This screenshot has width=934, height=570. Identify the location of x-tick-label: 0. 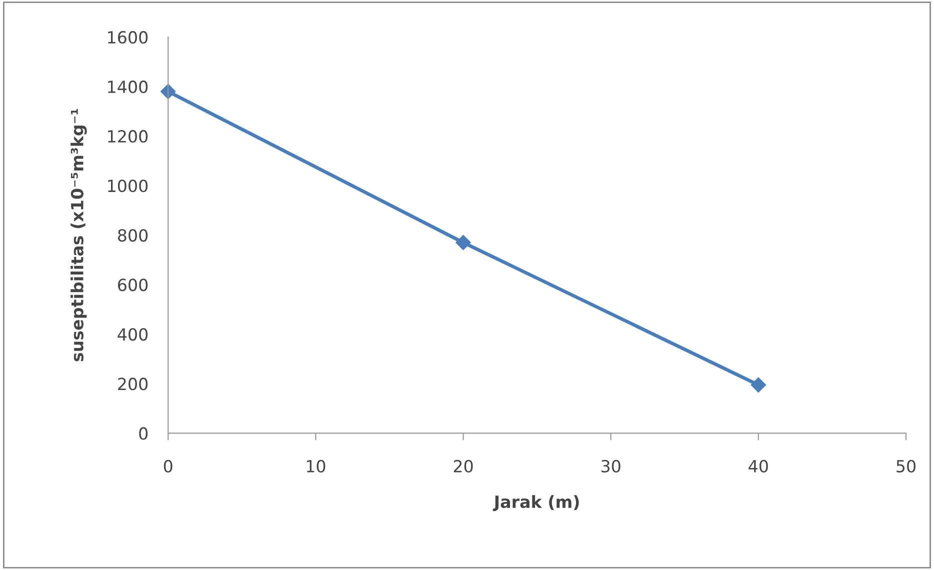
(168, 466).